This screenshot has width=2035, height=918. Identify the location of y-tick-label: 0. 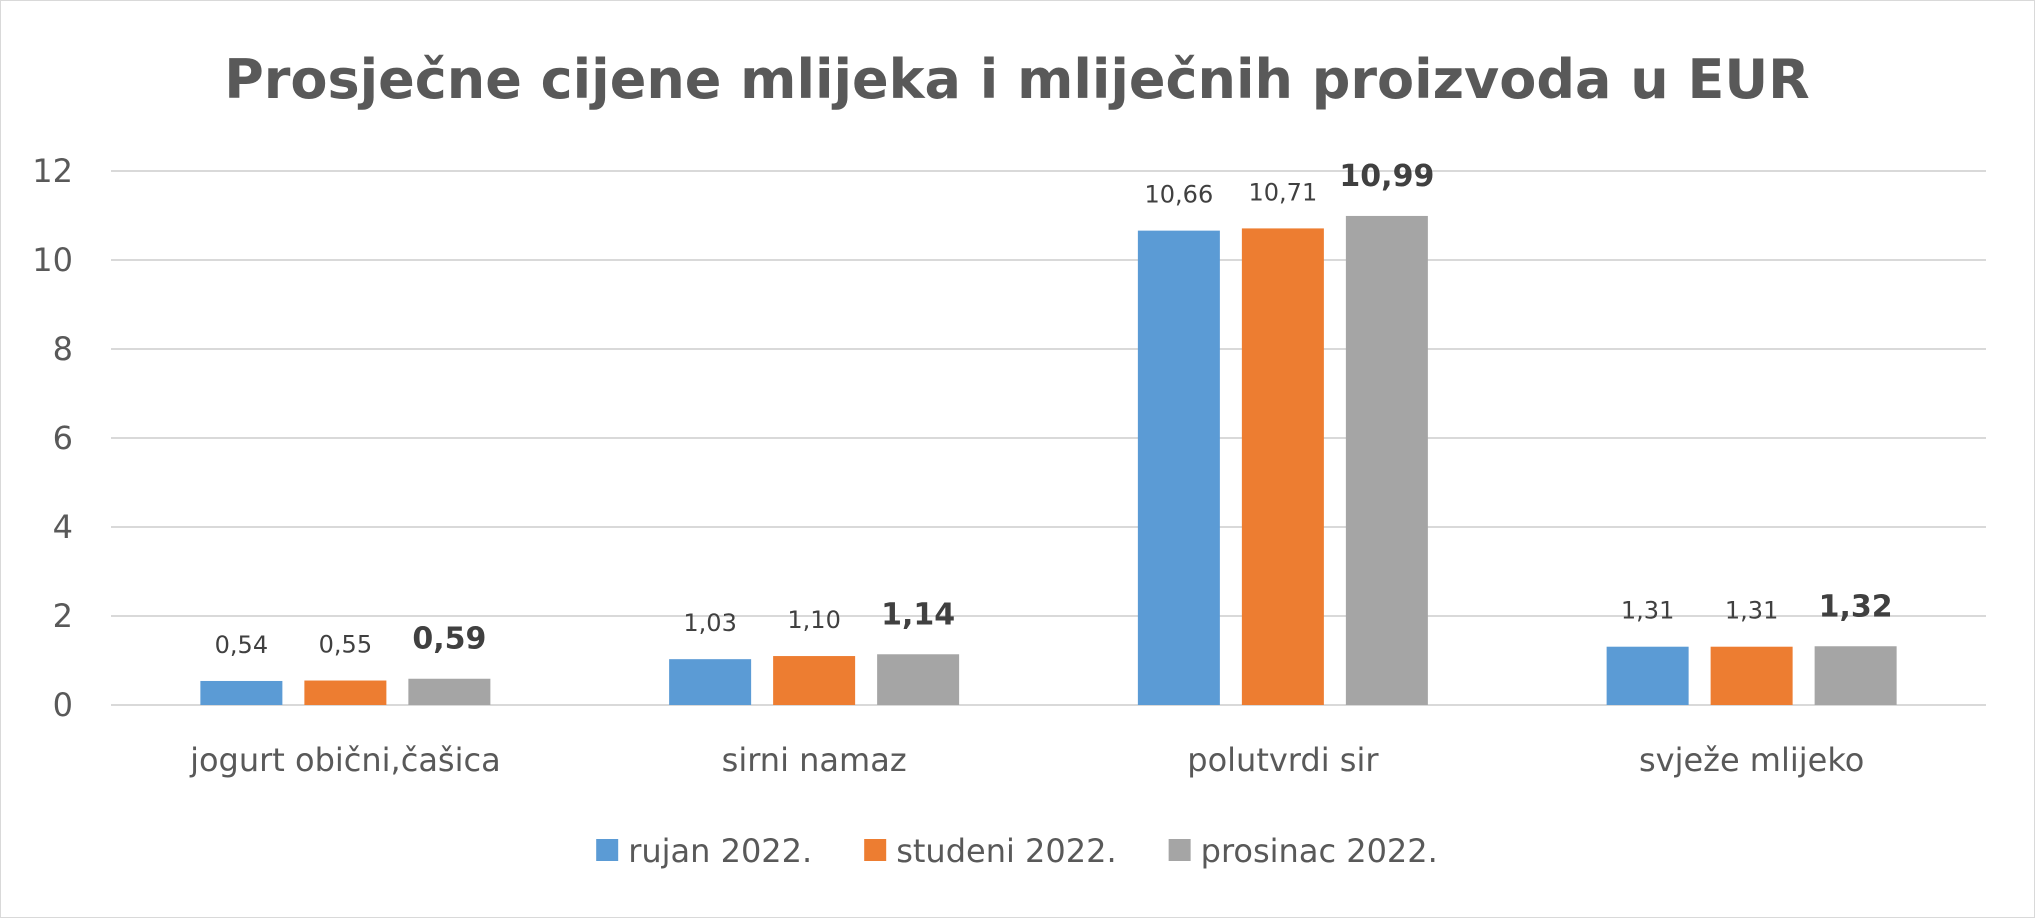
(63, 705).